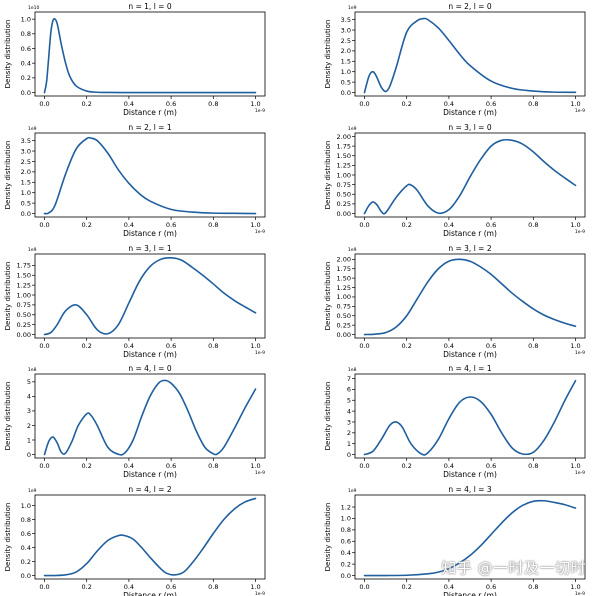 The height and width of the screenshot is (596, 600). What do you see at coordinates (352, 370) in the screenshot?
I see `y-offset-label: 1e8` at bounding box center [352, 370].